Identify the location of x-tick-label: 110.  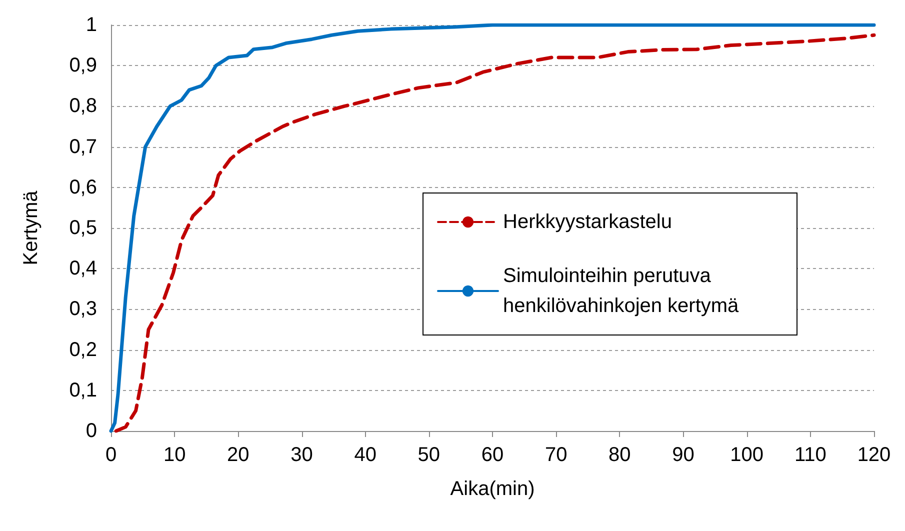
(810, 455).